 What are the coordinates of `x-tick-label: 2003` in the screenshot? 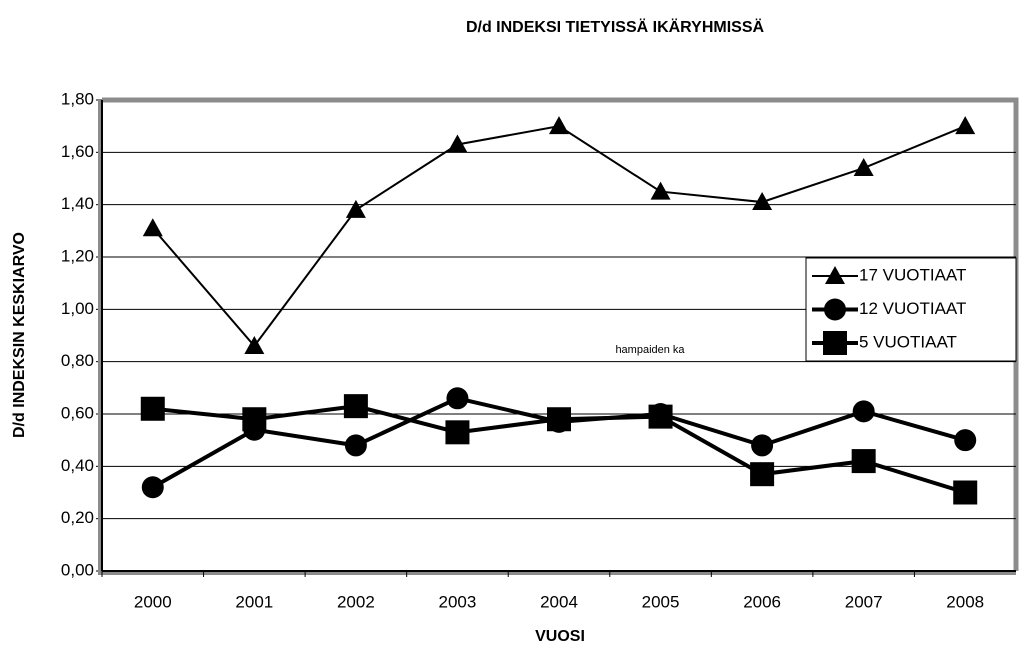 It's located at (458, 601).